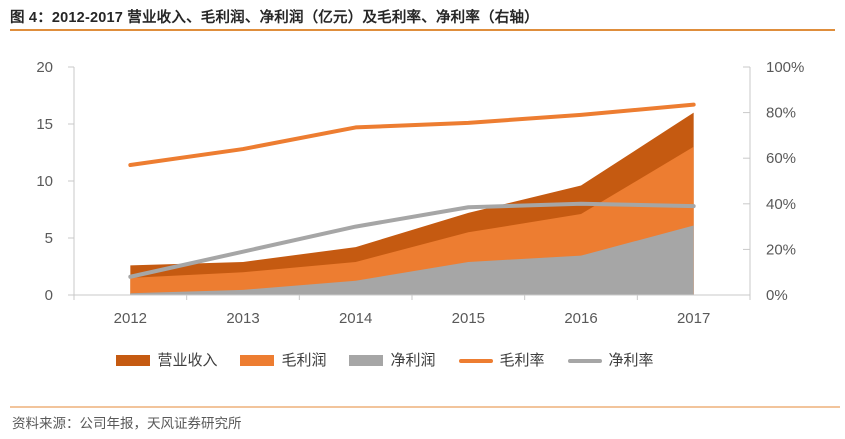  I want to click on legend-swatch-net-margin, so click(584, 360).